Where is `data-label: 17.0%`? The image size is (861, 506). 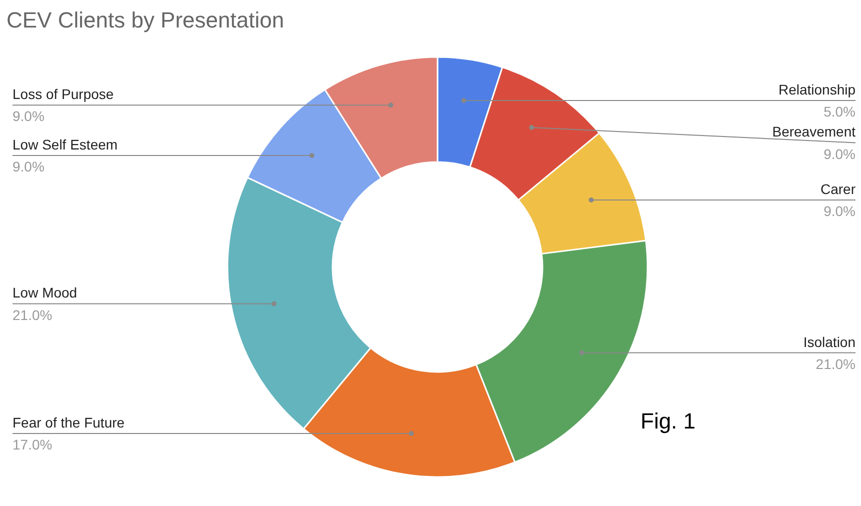 data-label: 17.0% is located at coordinates (32, 444).